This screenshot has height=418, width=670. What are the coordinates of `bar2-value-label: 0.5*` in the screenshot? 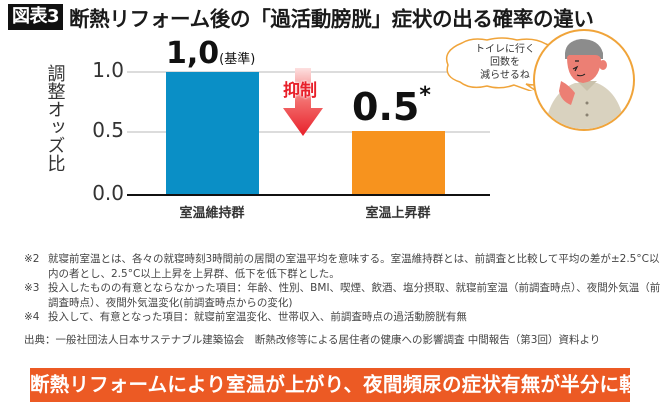 It's located at (391, 106).